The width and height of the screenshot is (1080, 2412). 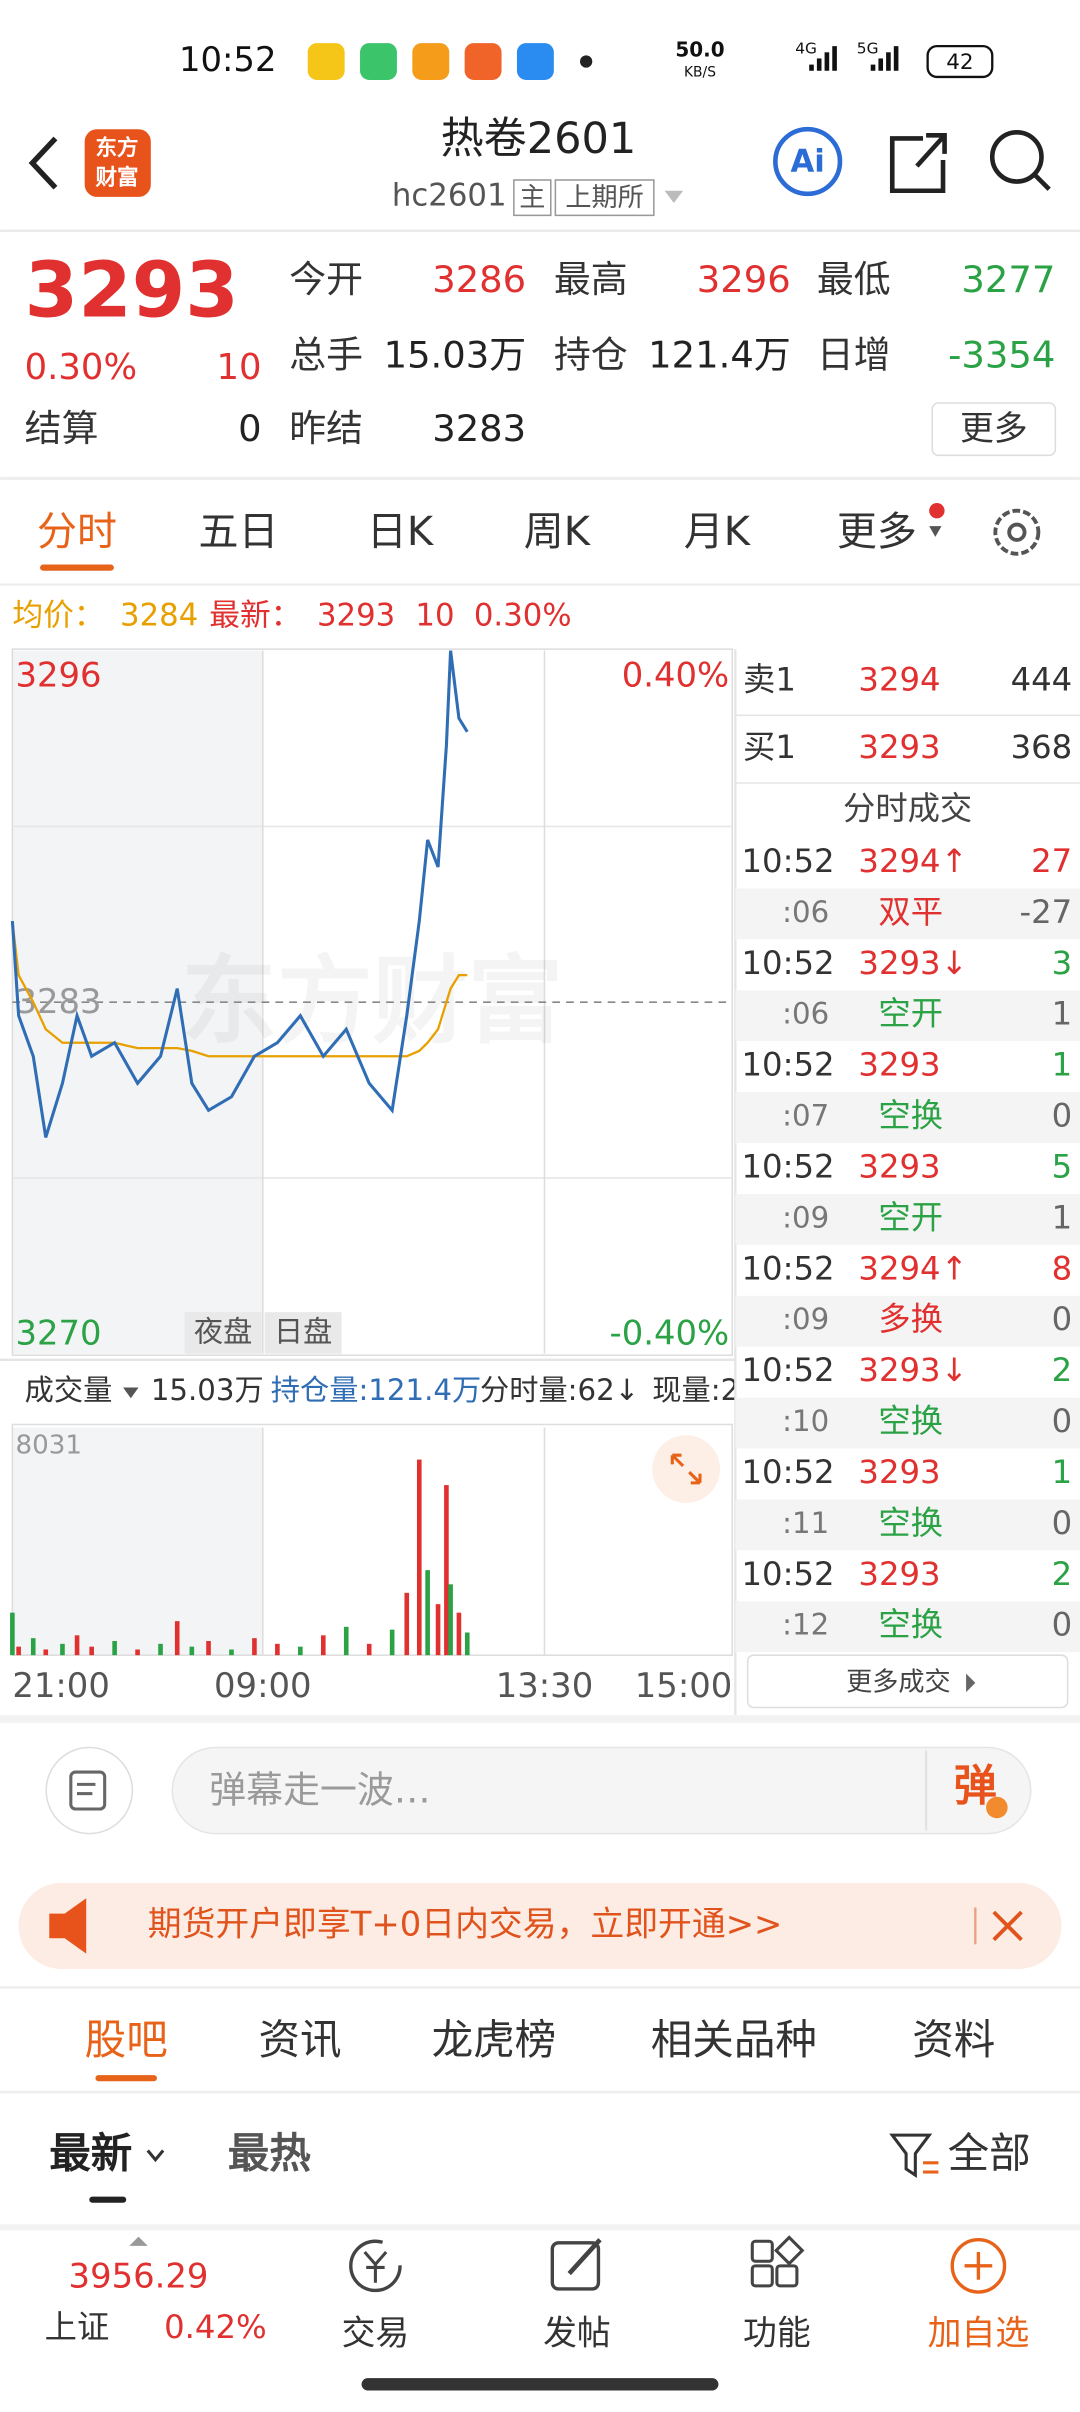 What do you see at coordinates (58, 1333) in the screenshot?
I see `y-tick-label: 3270` at bounding box center [58, 1333].